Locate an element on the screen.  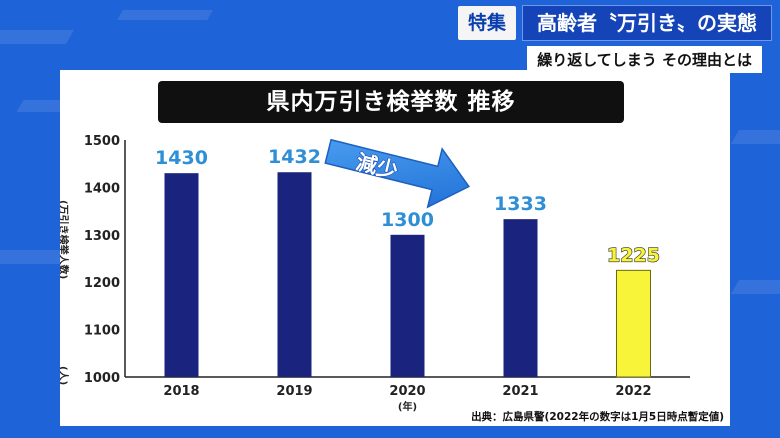
y-tick-label: 1000 is located at coordinates (102, 378).